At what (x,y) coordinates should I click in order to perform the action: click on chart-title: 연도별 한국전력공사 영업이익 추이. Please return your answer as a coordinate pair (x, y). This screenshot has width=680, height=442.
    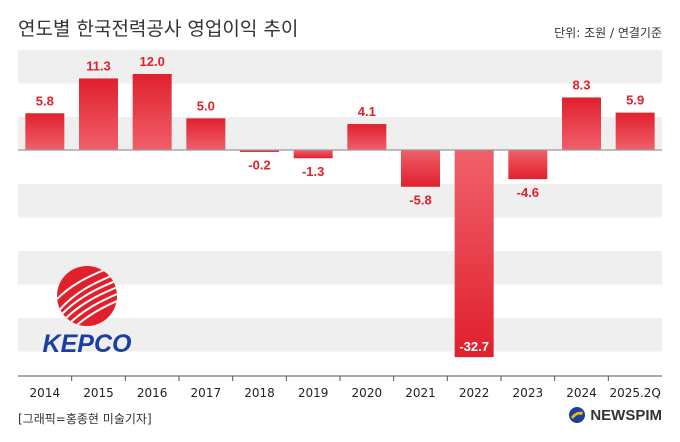
    Looking at the image, I should click on (158, 29).